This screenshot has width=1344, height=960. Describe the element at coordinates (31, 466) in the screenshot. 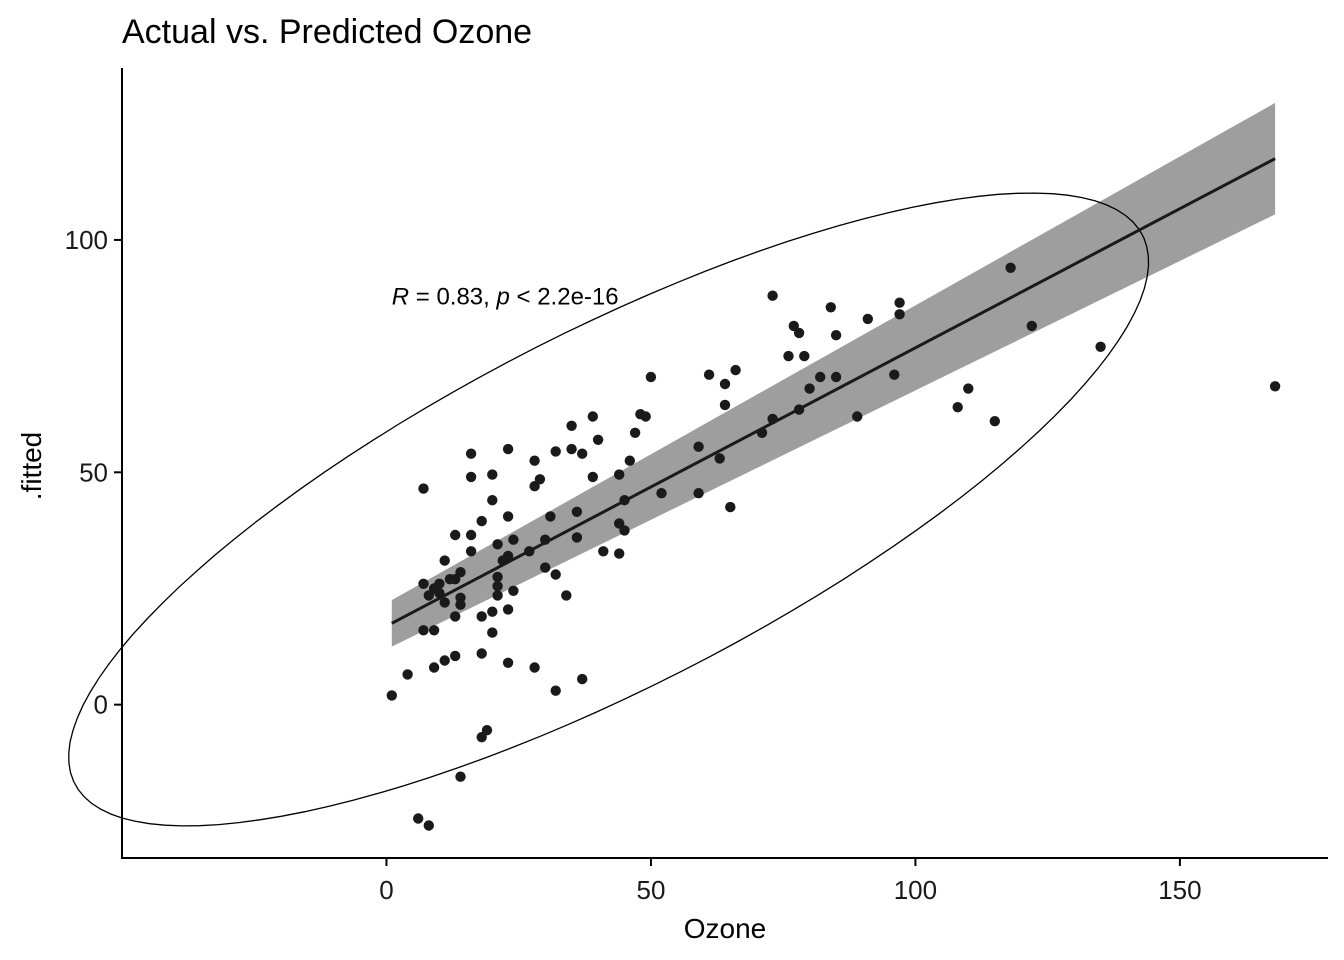

I see `y-axis-title: .fitted` at that location.